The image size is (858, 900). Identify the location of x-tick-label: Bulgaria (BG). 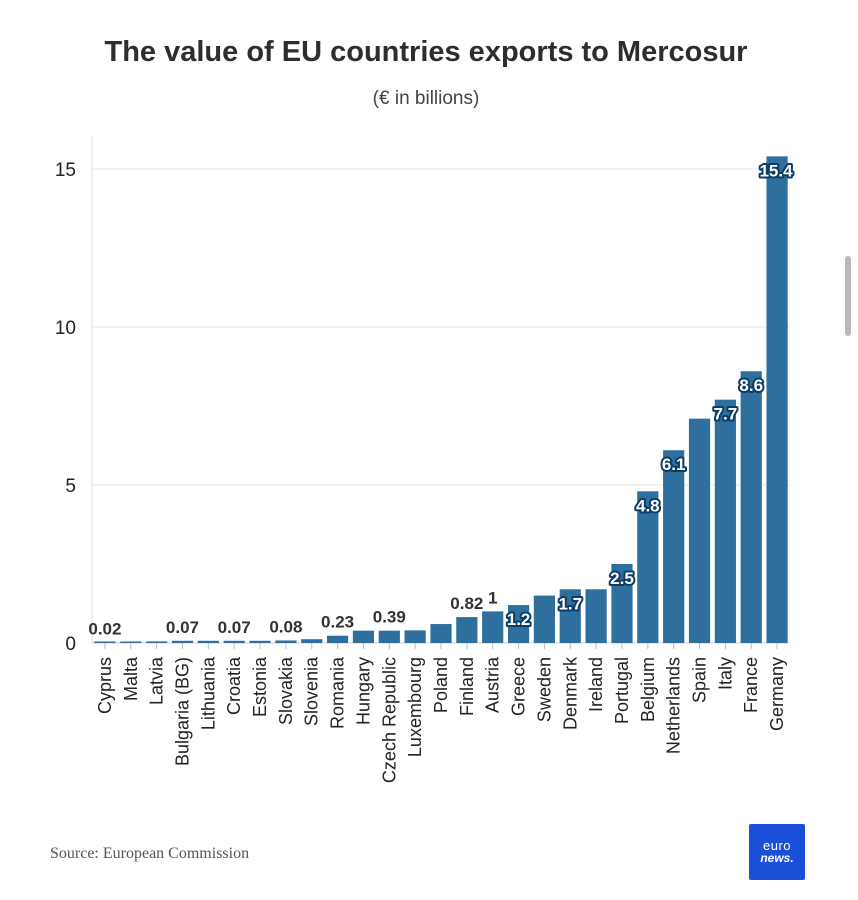
(182, 711).